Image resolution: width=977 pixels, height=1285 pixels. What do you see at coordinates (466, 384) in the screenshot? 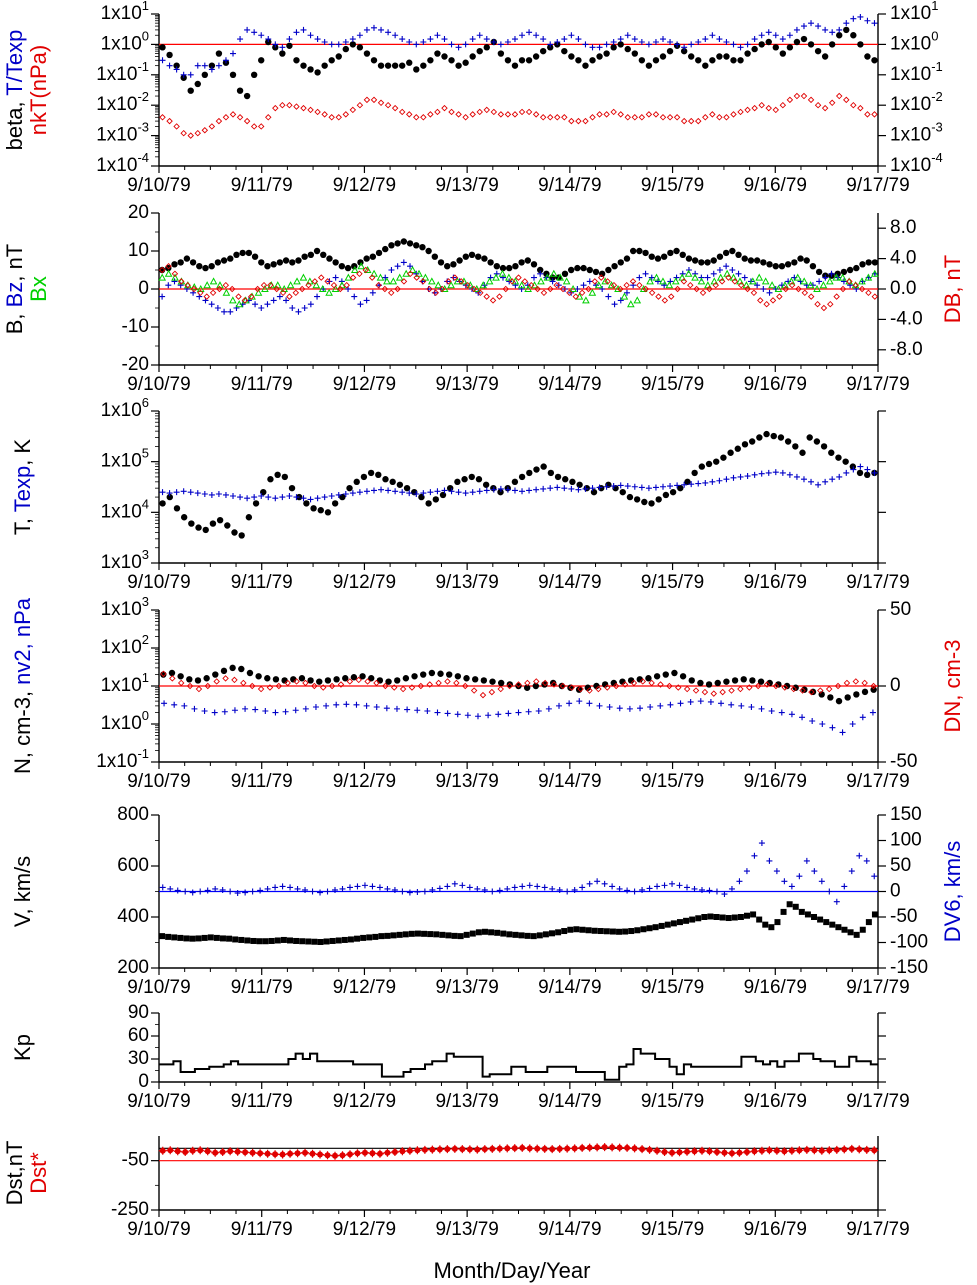
I see `x-tick-label: 9/13/79` at bounding box center [466, 384].